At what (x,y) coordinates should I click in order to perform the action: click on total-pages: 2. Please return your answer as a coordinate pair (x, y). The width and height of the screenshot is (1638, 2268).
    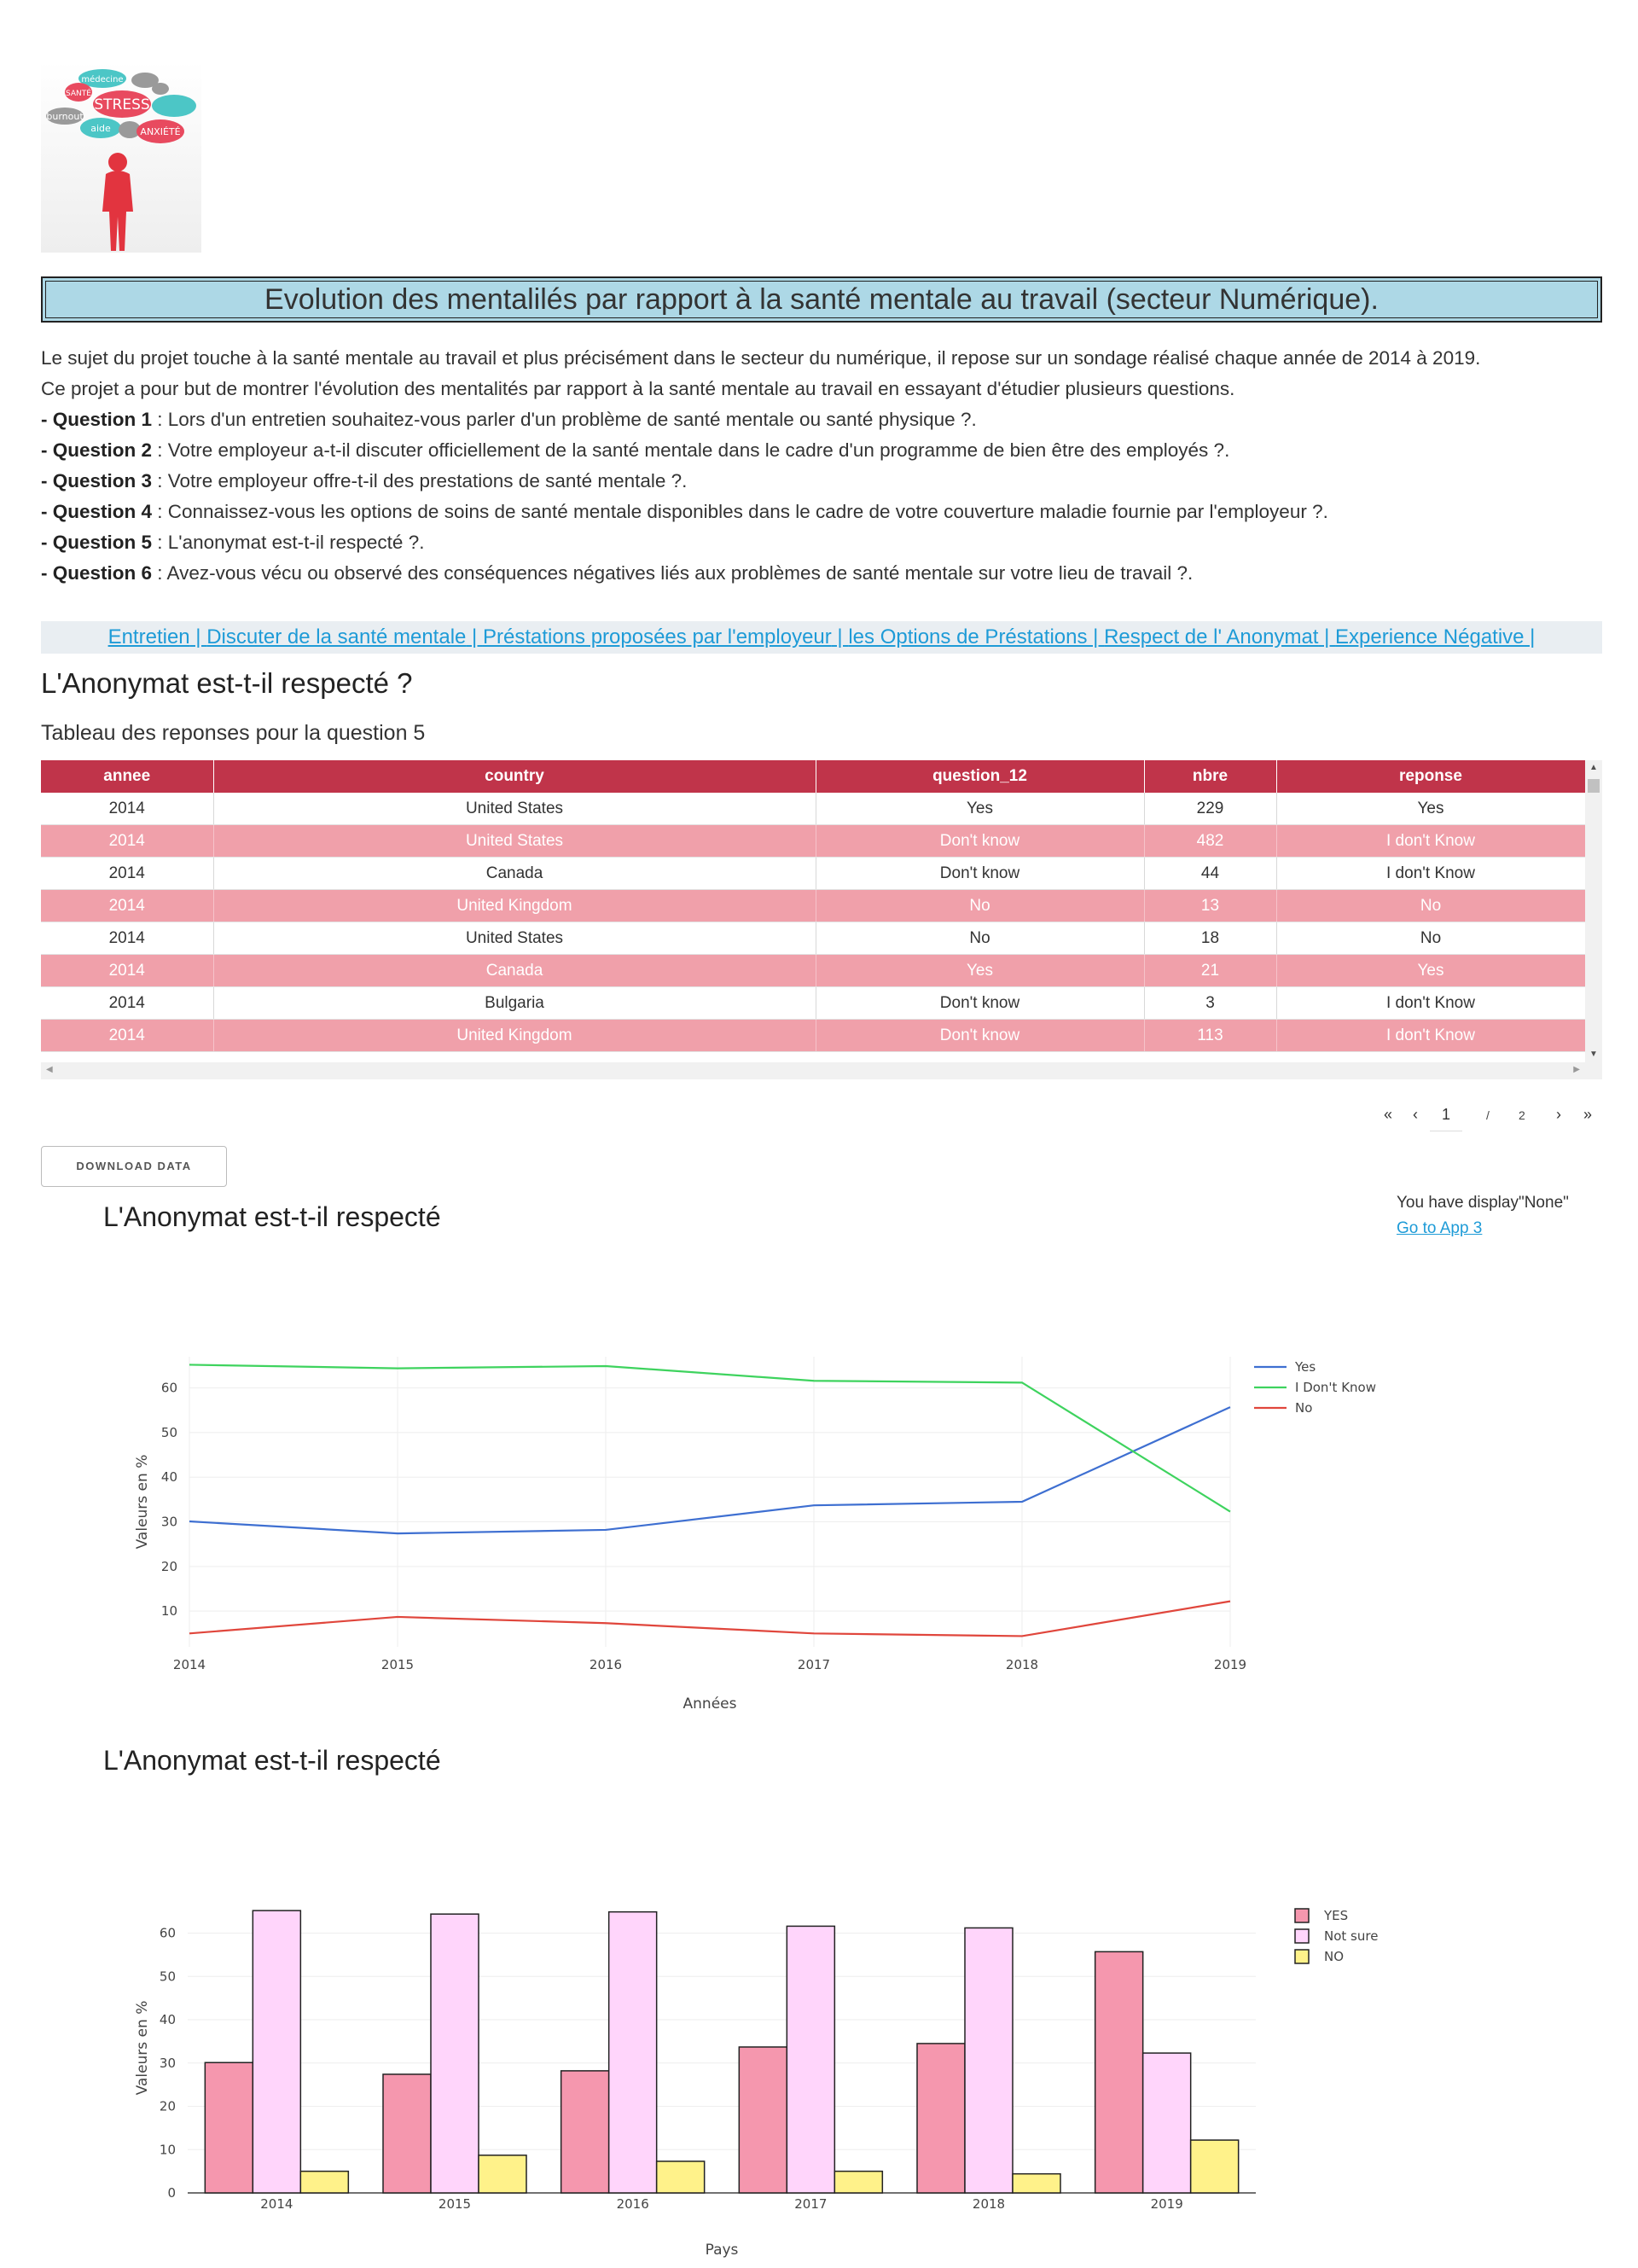
    Looking at the image, I should click on (1522, 1115).